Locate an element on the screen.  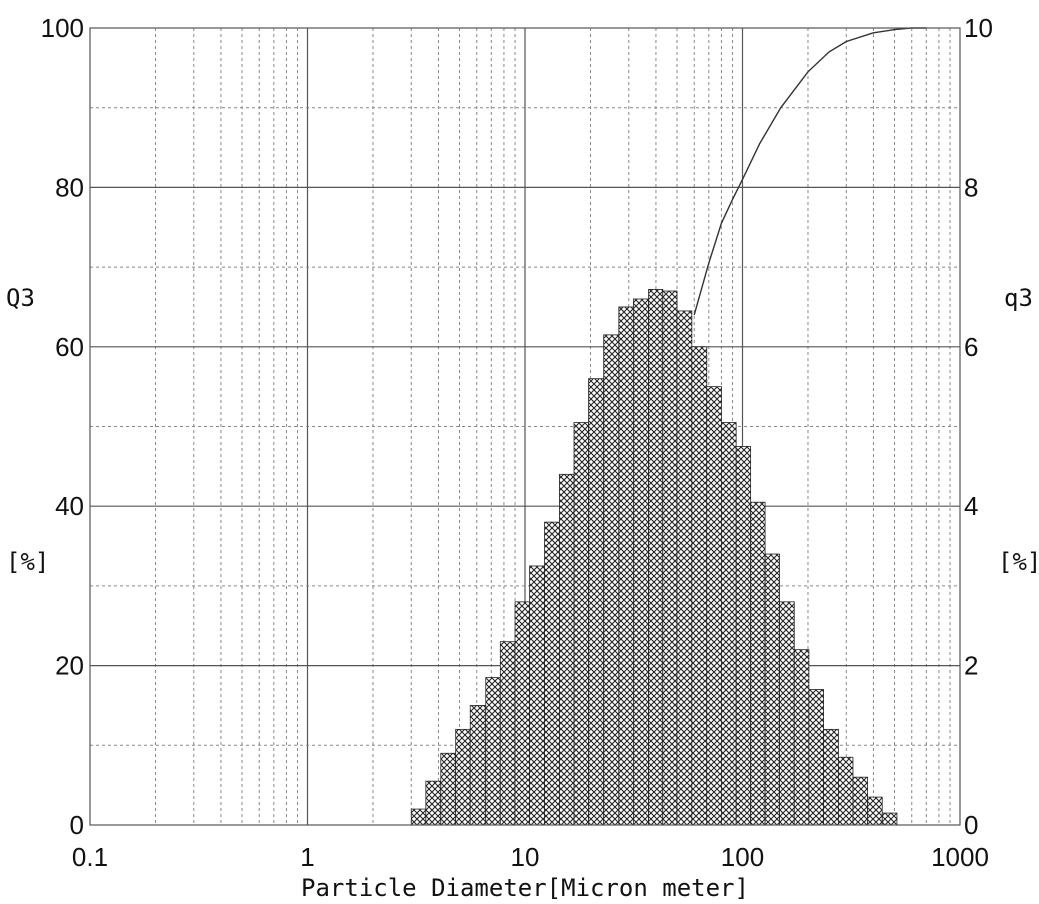
y-tick-label-right: 6 is located at coordinates (971, 347).